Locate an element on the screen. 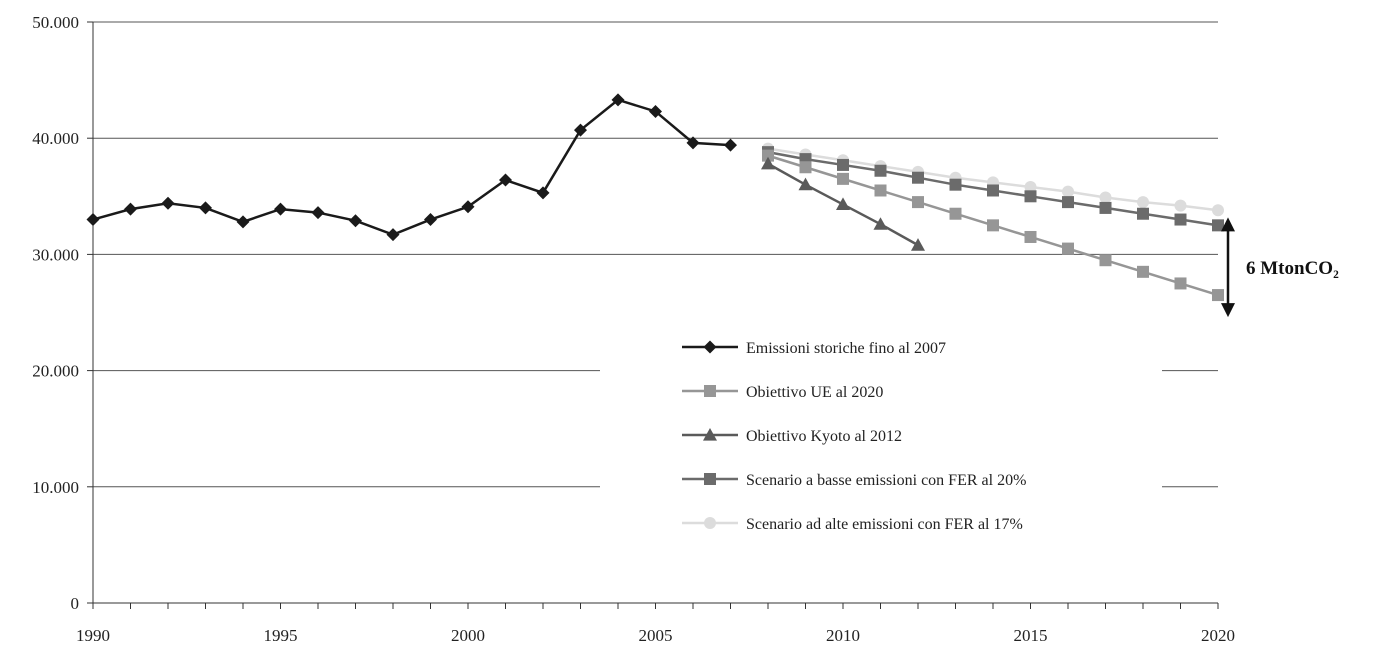  range-annotation: 6 MtonCO₂ is located at coordinates (1280, 267).